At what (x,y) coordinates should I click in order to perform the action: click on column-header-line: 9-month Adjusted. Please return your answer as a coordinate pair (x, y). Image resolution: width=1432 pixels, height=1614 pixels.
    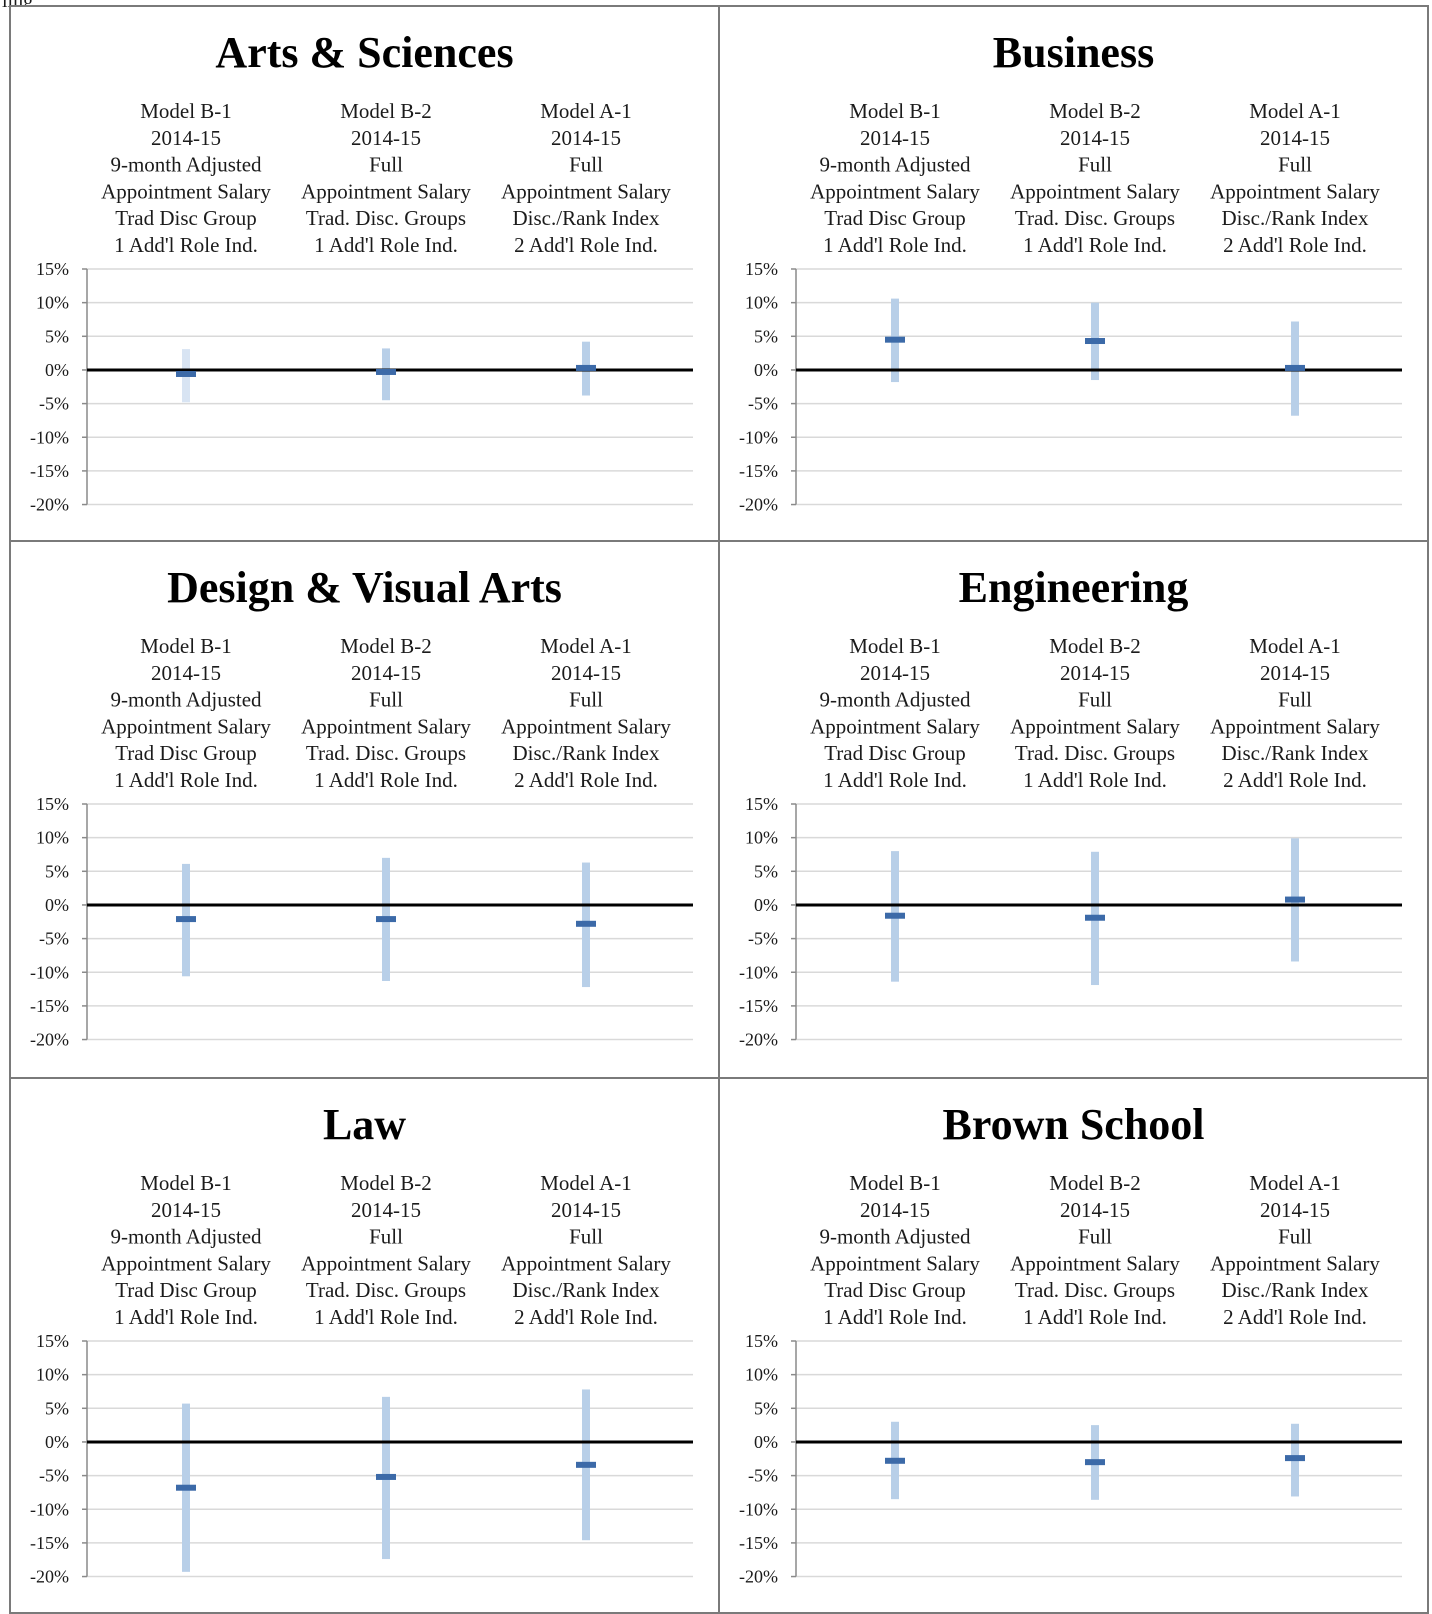
    Looking at the image, I should click on (186, 1237).